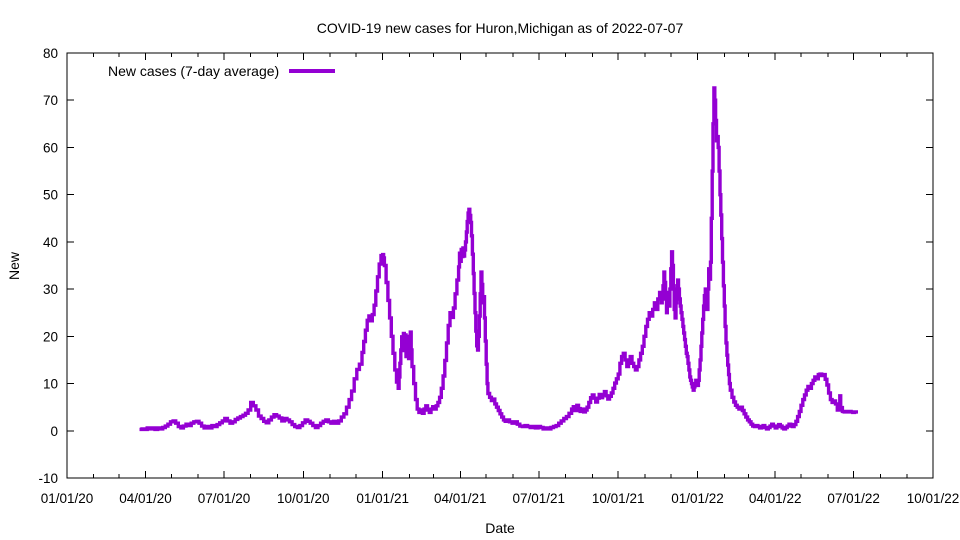 The image size is (960, 540). What do you see at coordinates (14, 266) in the screenshot?
I see `y-axis-title: New` at bounding box center [14, 266].